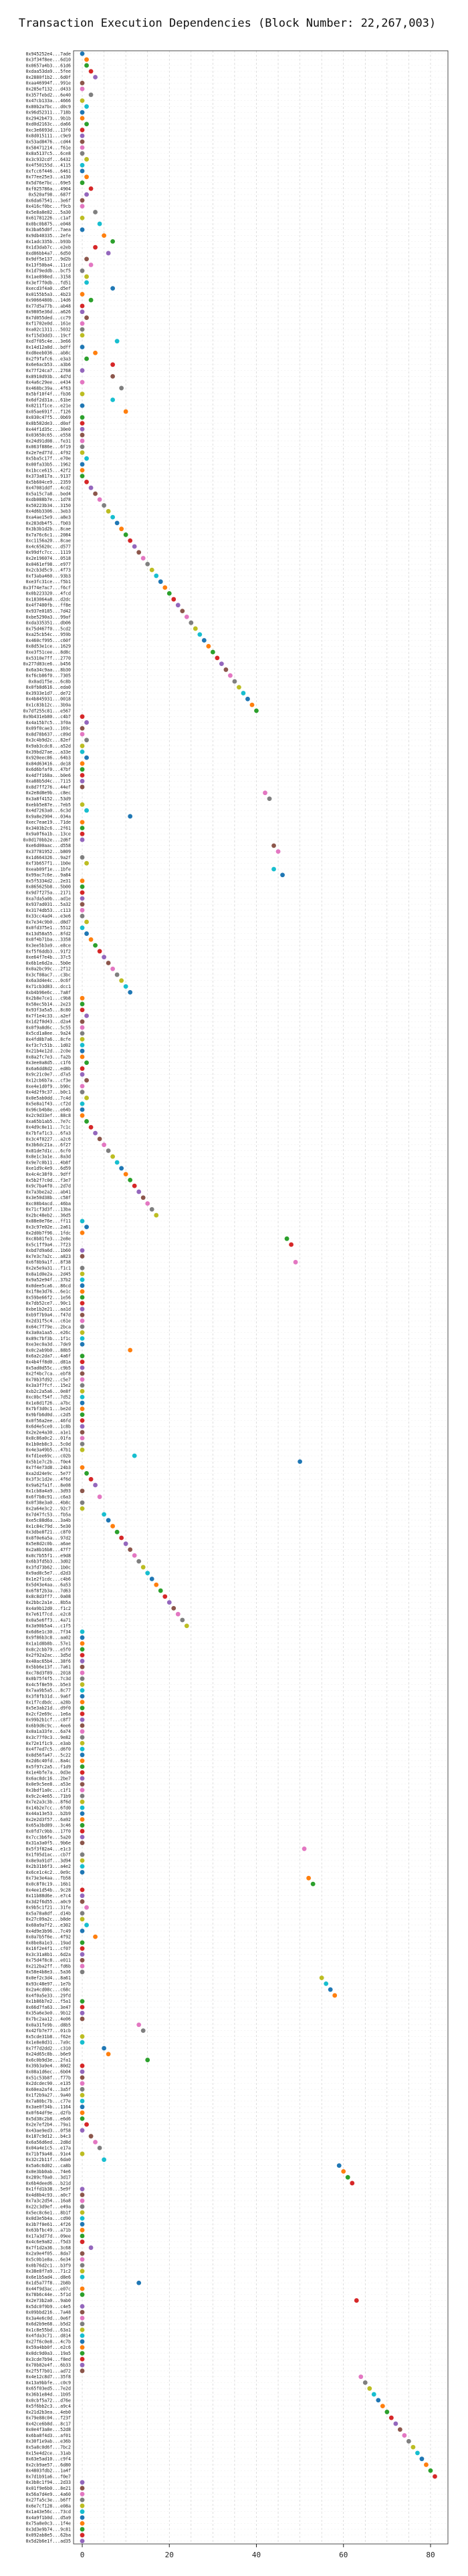 The image size is (468, 2576). What do you see at coordinates (49, 2529) in the screenshot?
I see `y-tick-label: 0x3d3e9b74...9c81` at bounding box center [49, 2529].